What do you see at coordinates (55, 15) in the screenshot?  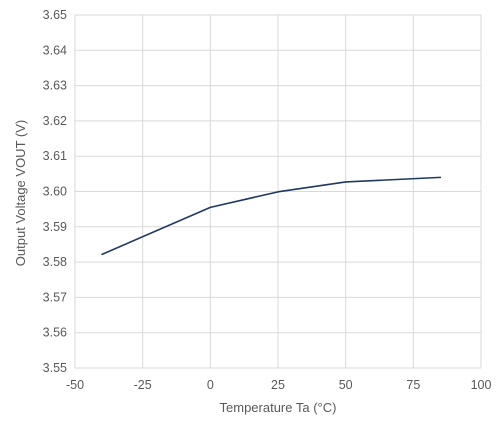 I see `y-tick-label: 3.65` at bounding box center [55, 15].